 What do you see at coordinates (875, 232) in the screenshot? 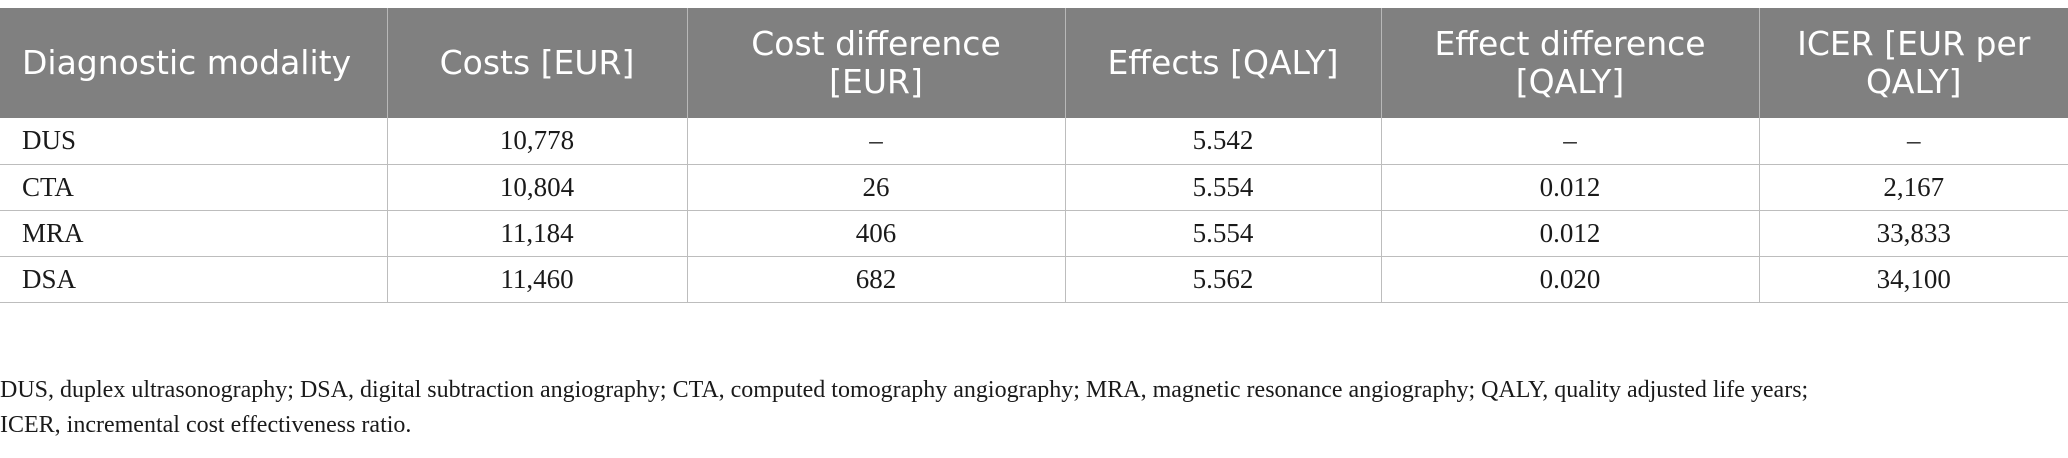
I see `cell-cost-difference: 406` at bounding box center [875, 232].